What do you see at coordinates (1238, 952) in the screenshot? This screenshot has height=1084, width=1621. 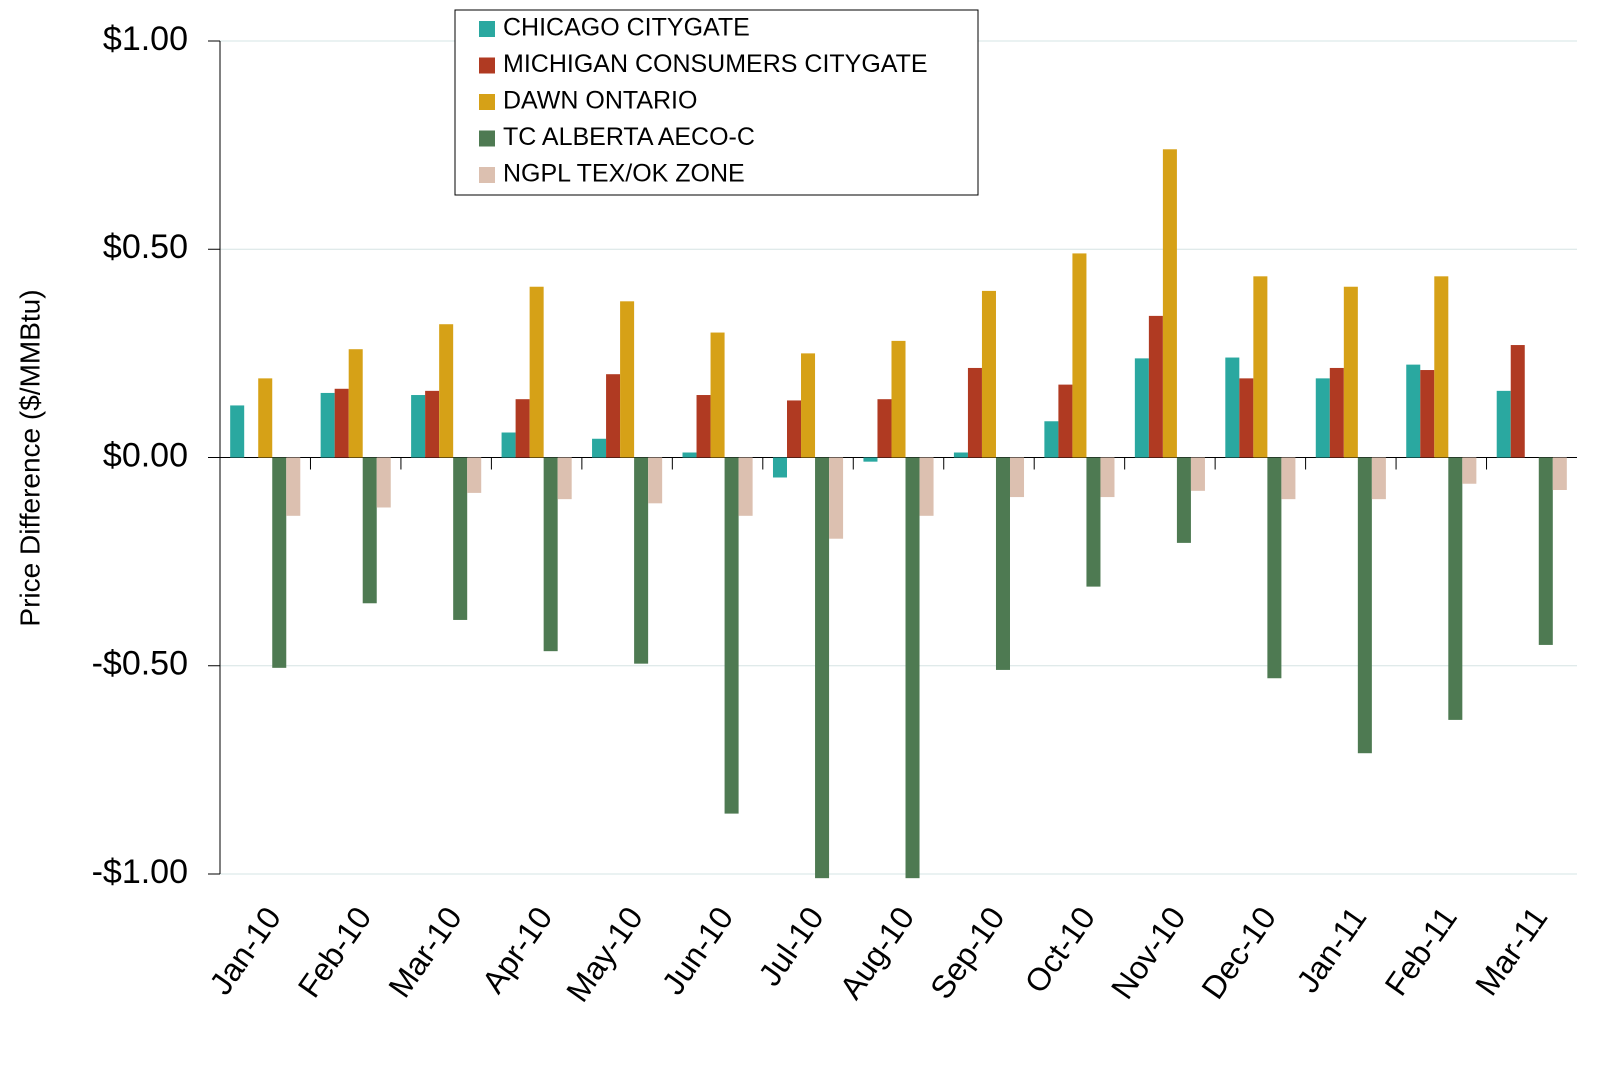 I see `x-tick-label: Dec-10` at bounding box center [1238, 952].